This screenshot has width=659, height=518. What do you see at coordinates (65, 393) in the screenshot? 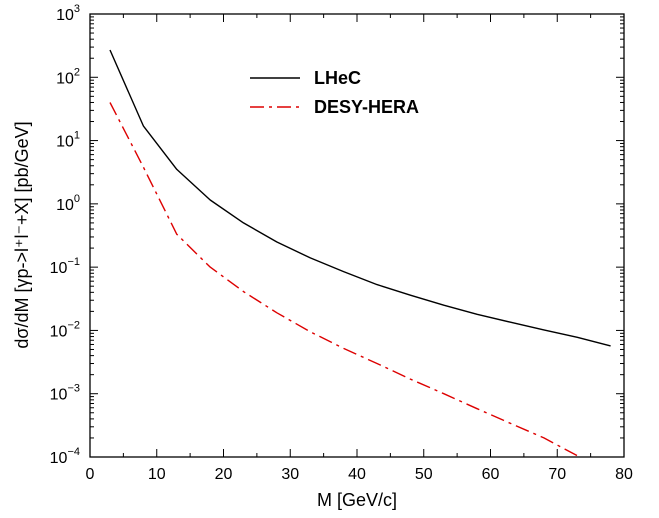
I see `y-tick-label: 10⁻³` at bounding box center [65, 393].